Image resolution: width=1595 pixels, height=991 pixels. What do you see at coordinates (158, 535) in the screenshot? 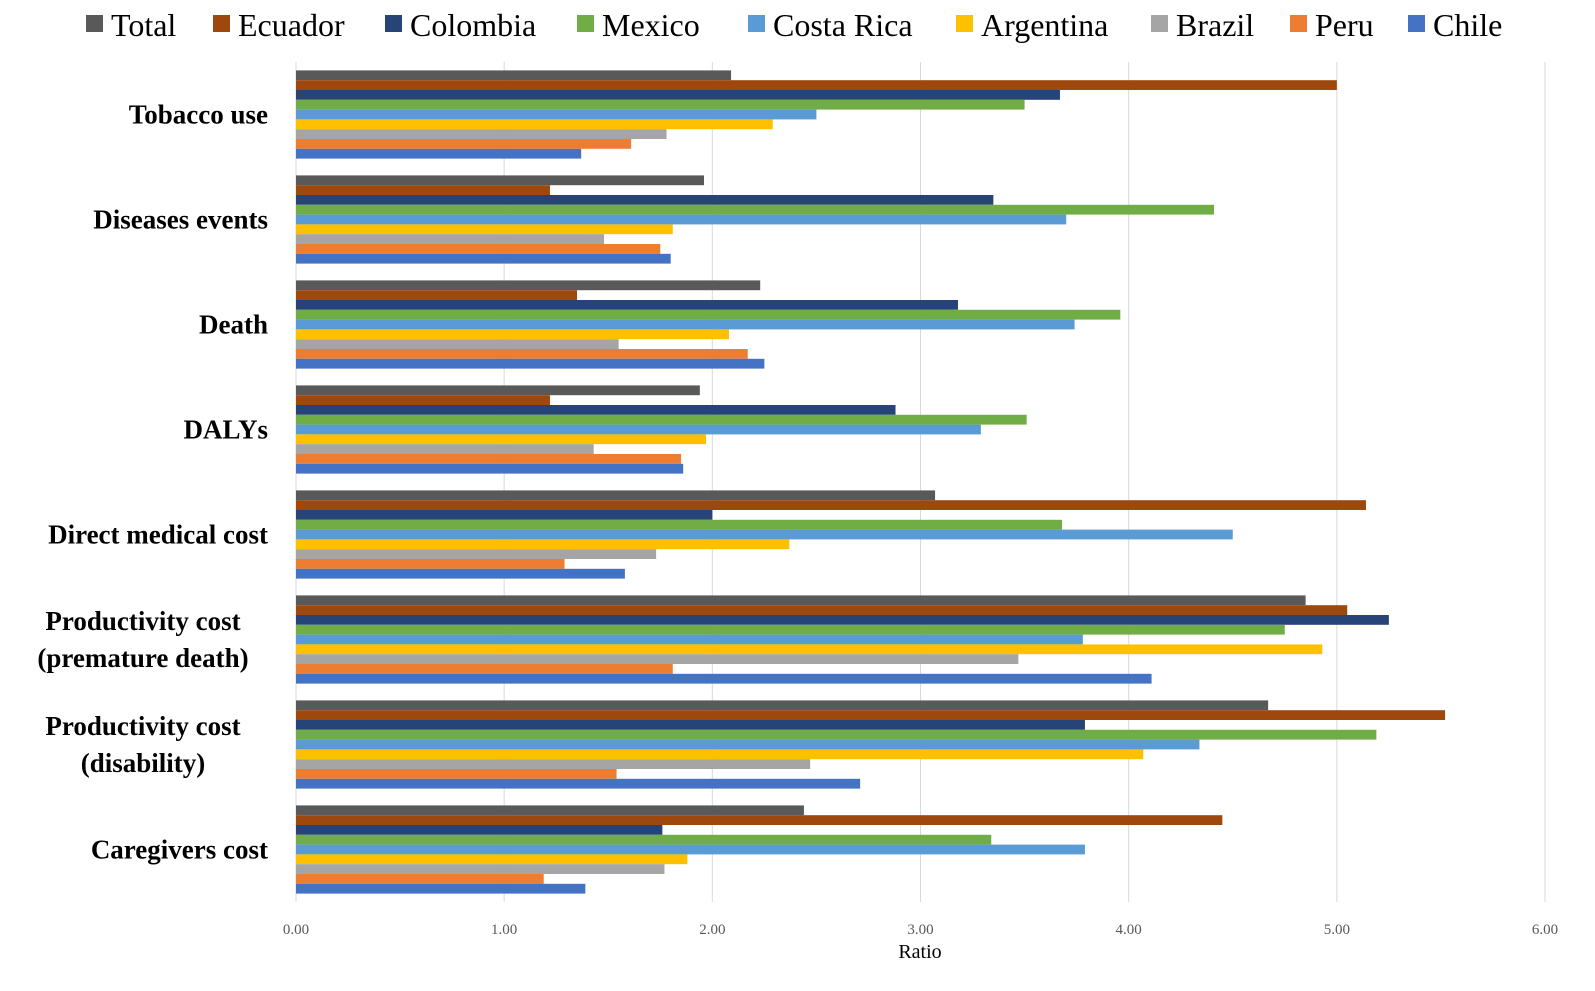
I see `category-label: Direct medical cost` at bounding box center [158, 535].